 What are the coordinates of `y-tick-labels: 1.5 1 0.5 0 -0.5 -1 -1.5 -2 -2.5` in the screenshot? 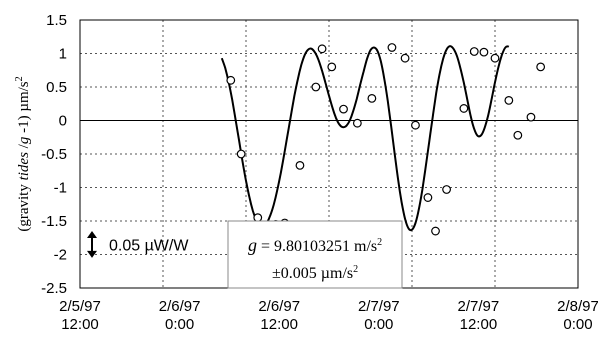 It's located at (54, 154).